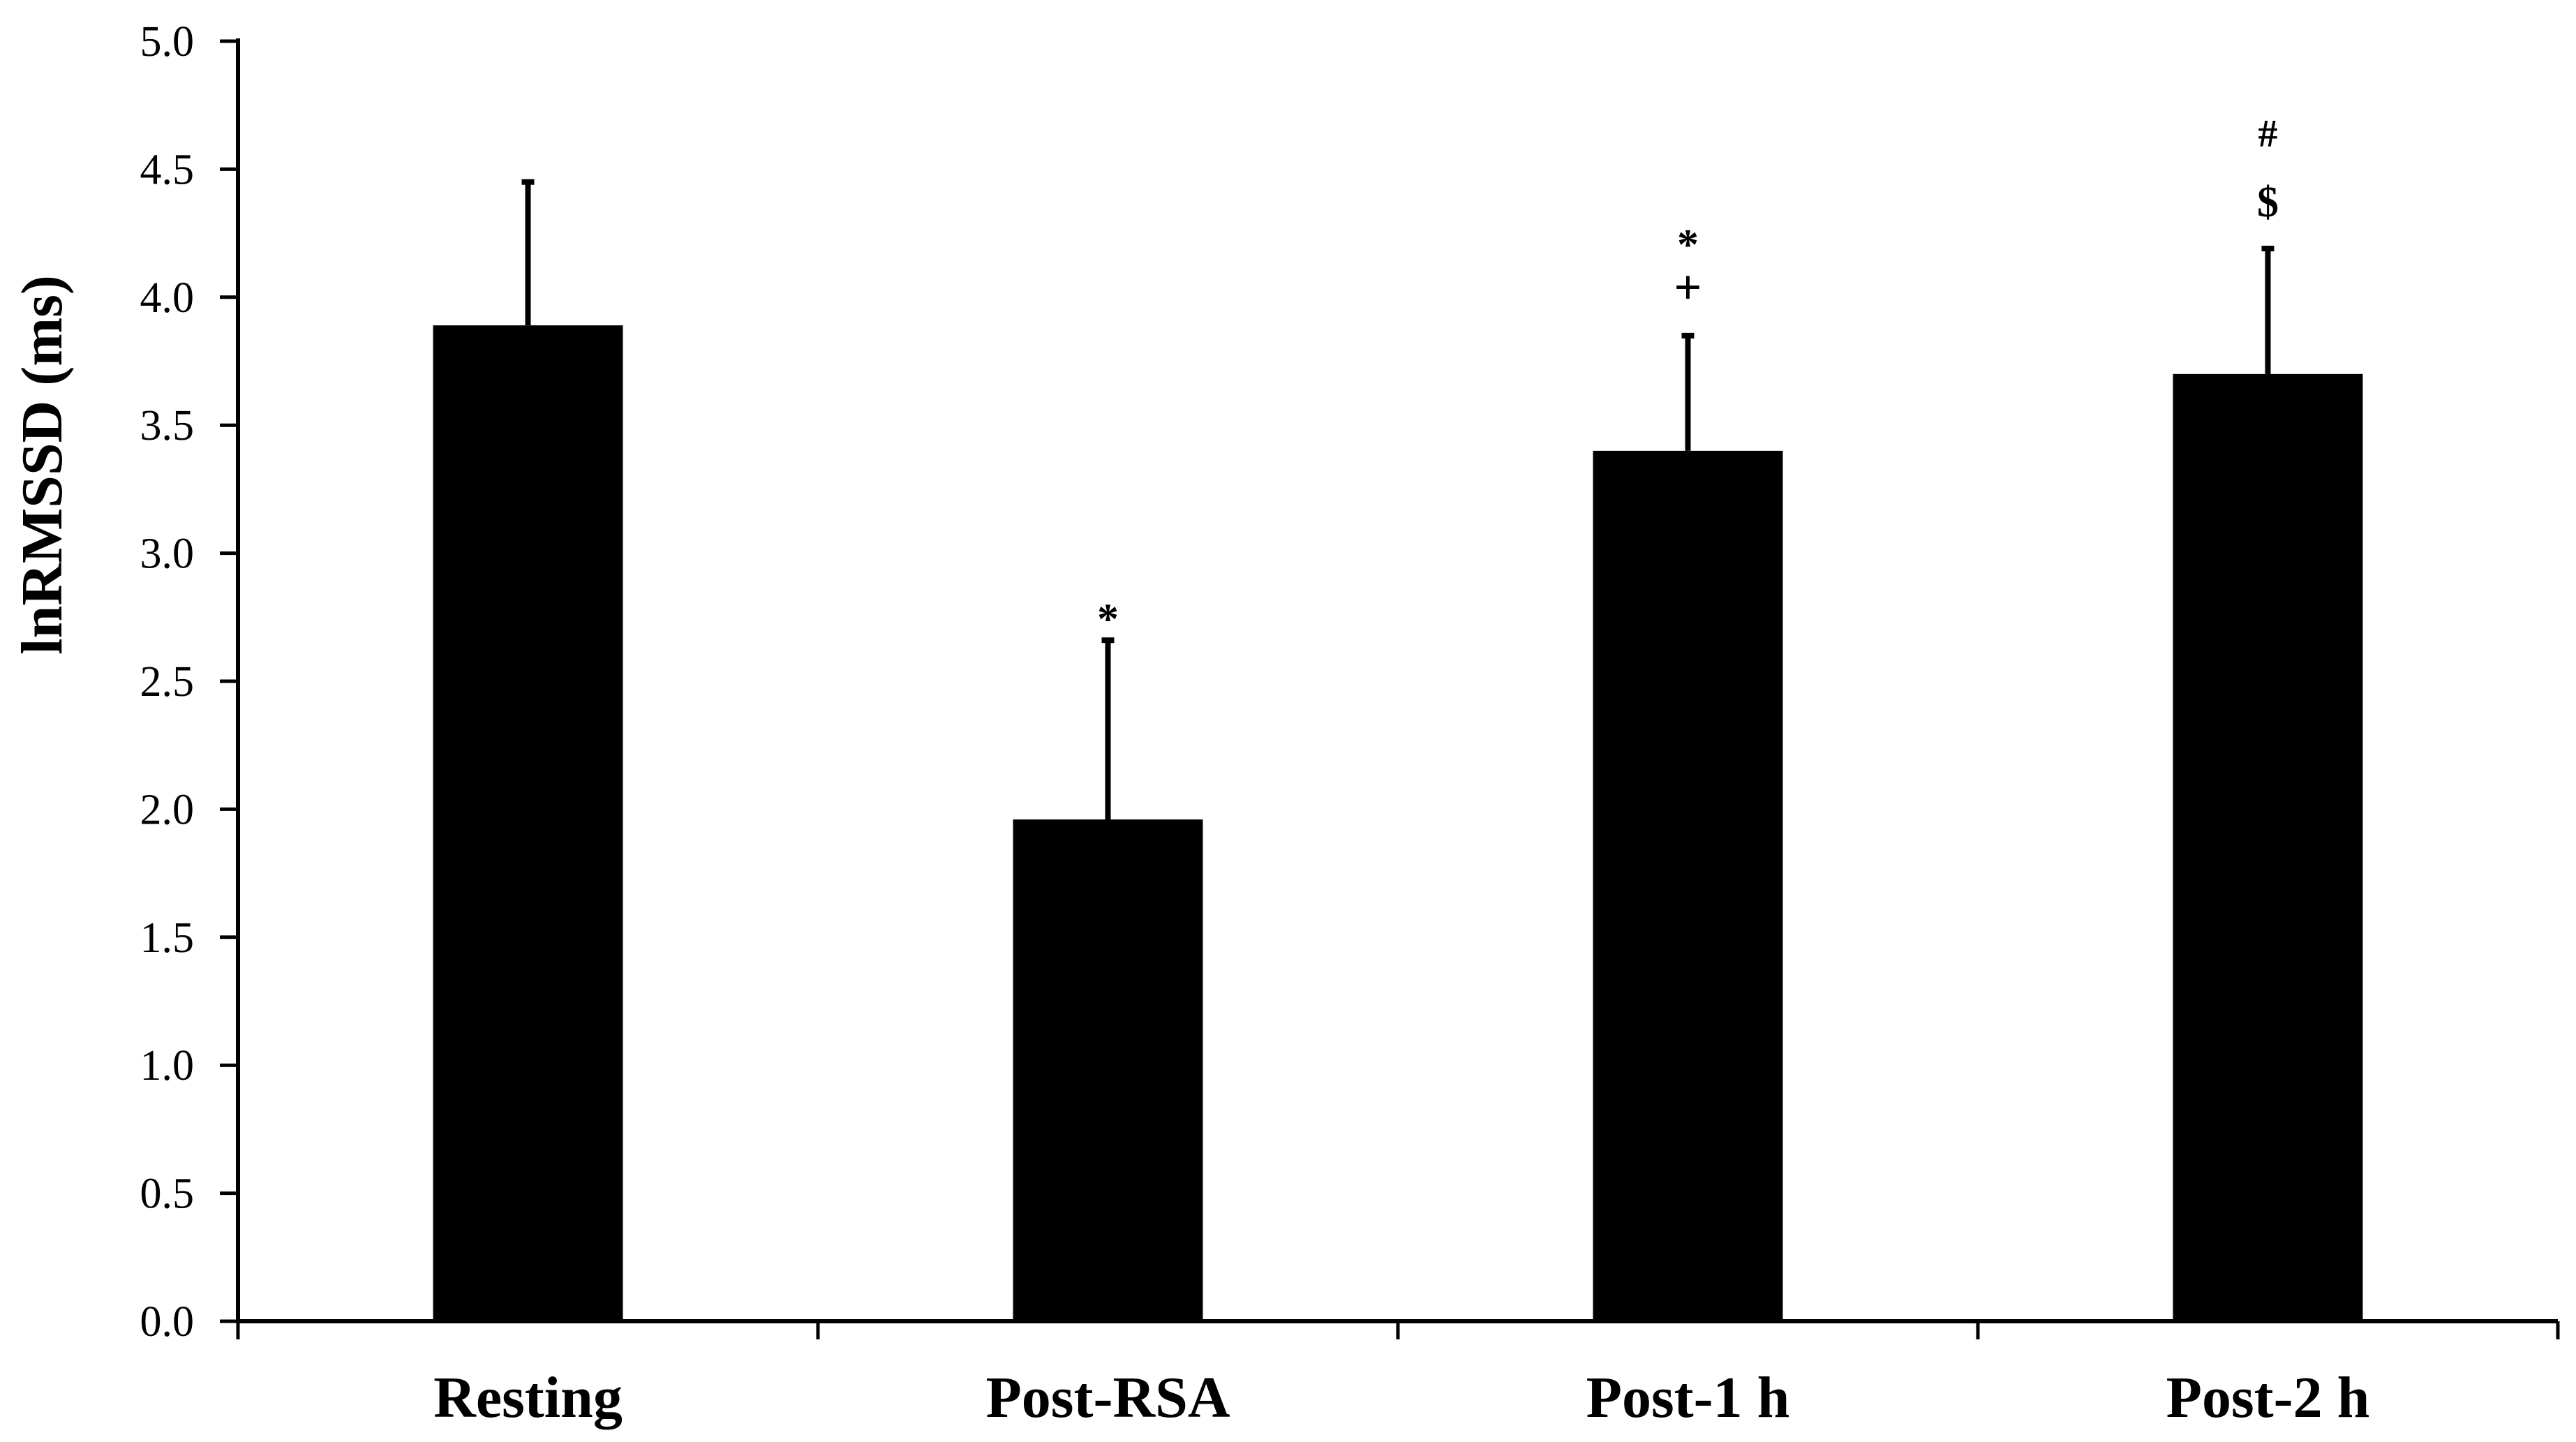  I want to click on y-tick-label: 1.5, so click(167, 938).